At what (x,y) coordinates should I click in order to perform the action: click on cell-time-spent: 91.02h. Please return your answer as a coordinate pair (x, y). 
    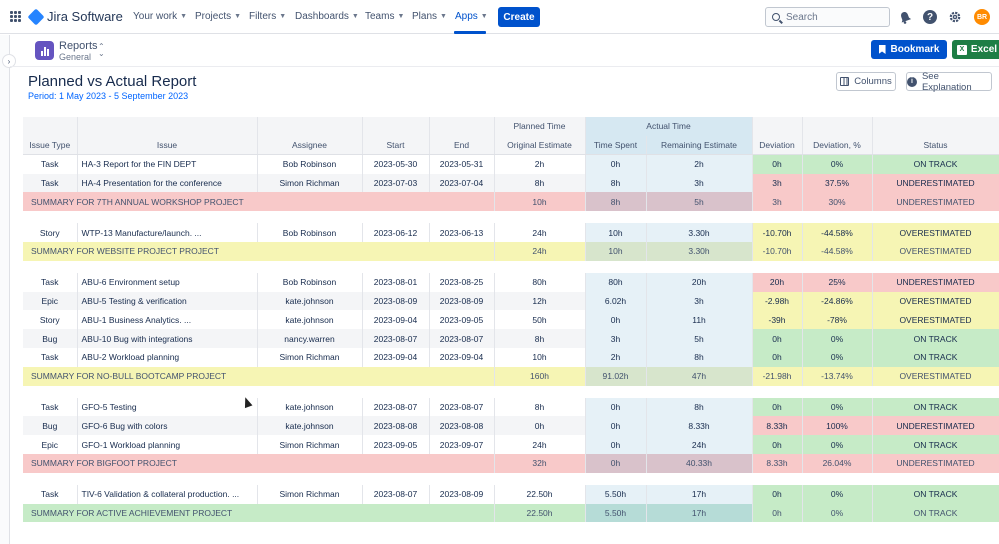
    Looking at the image, I should click on (616, 376).